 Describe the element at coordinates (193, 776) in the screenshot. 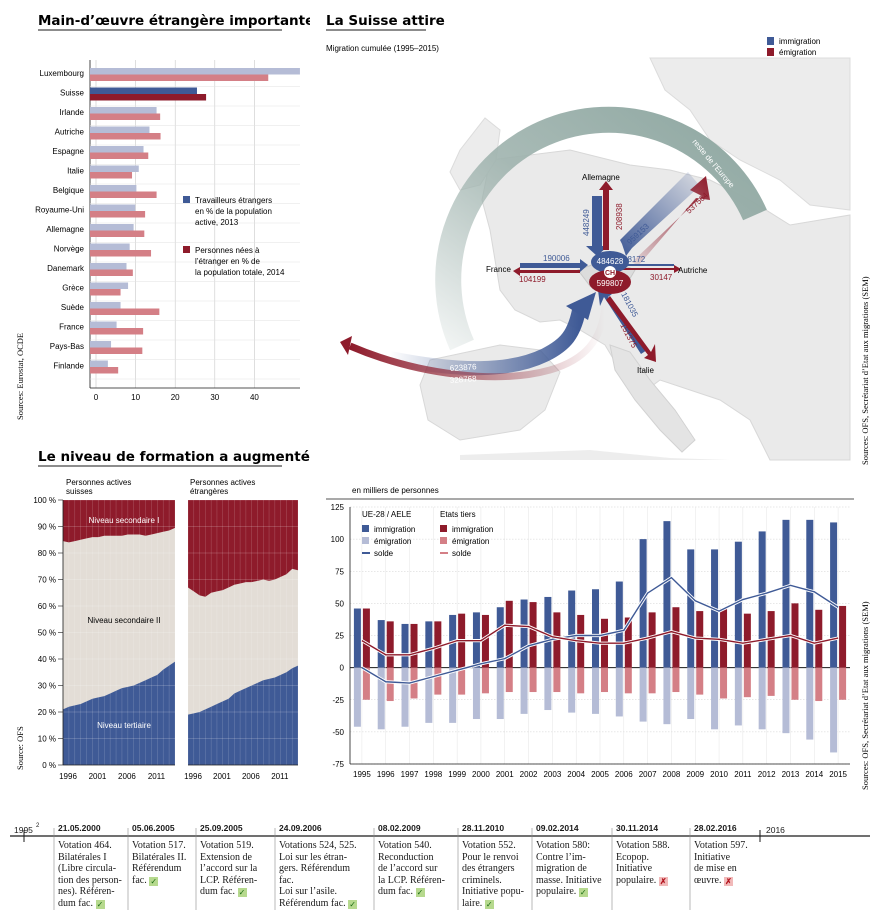

I see `panel3-x-tick: 1996` at that location.